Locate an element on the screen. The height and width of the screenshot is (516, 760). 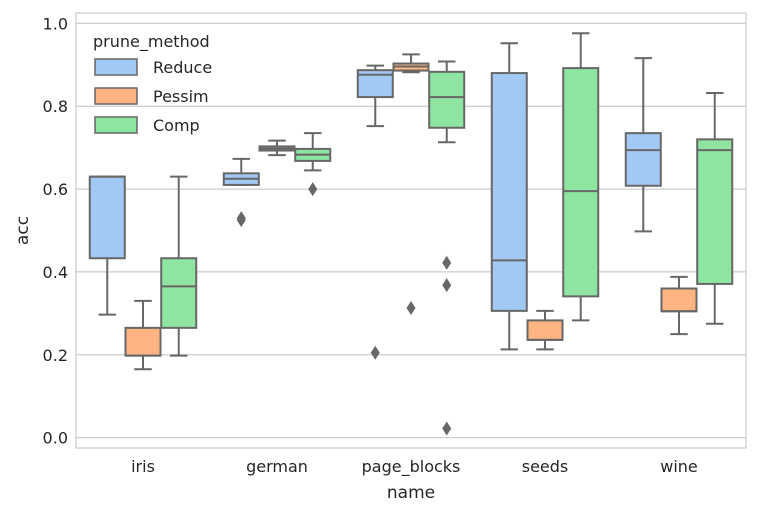
box-reduce-wine is located at coordinates (643, 145).